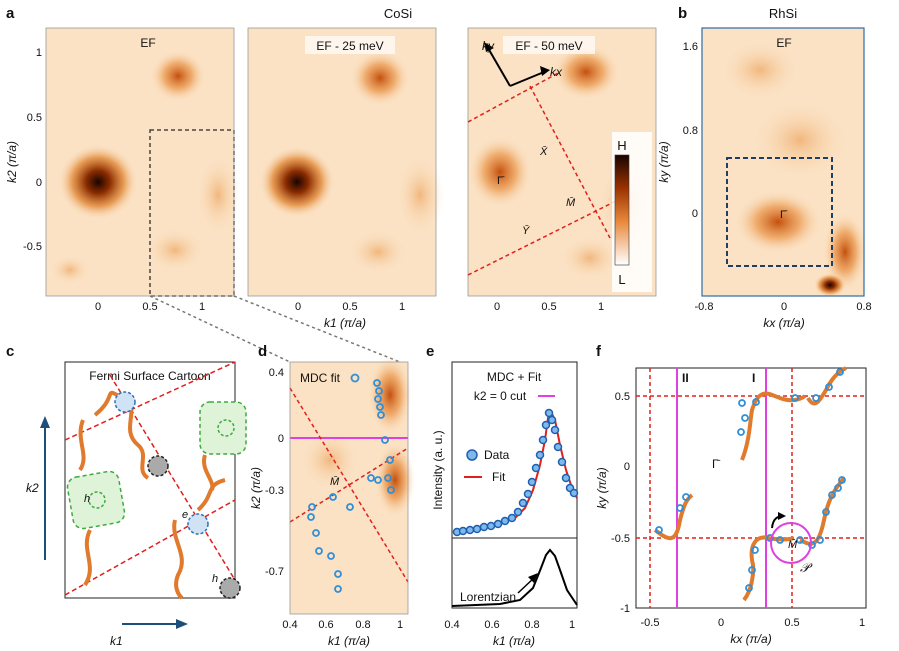  What do you see at coordinates (620, 503) in the screenshot?
I see `panel-f-yticks: 0.5 0 -0.5 -1` at bounding box center [620, 503].